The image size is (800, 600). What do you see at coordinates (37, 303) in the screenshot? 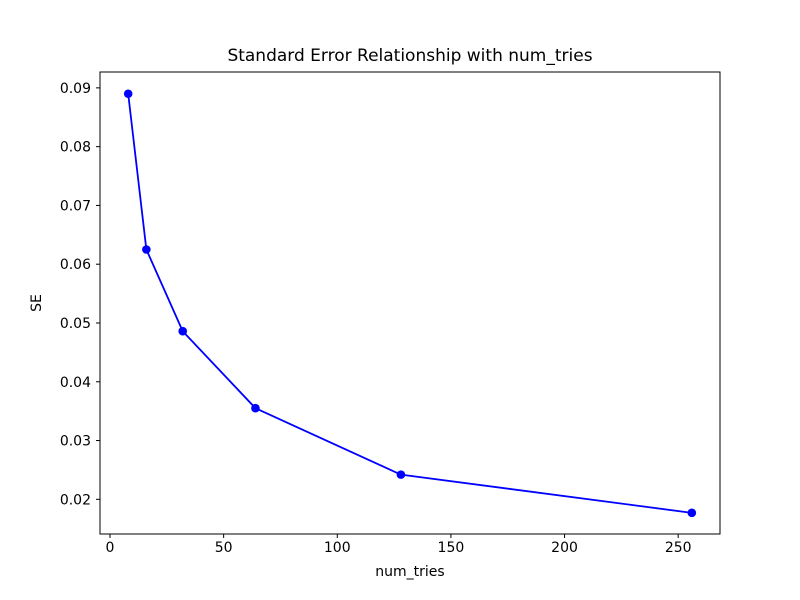
I see `y-axis-label: SE` at bounding box center [37, 303].